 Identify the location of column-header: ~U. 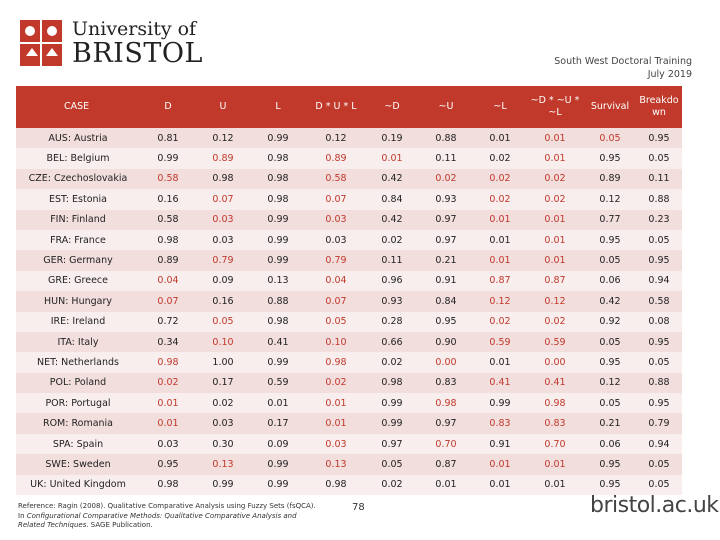
(446, 107).